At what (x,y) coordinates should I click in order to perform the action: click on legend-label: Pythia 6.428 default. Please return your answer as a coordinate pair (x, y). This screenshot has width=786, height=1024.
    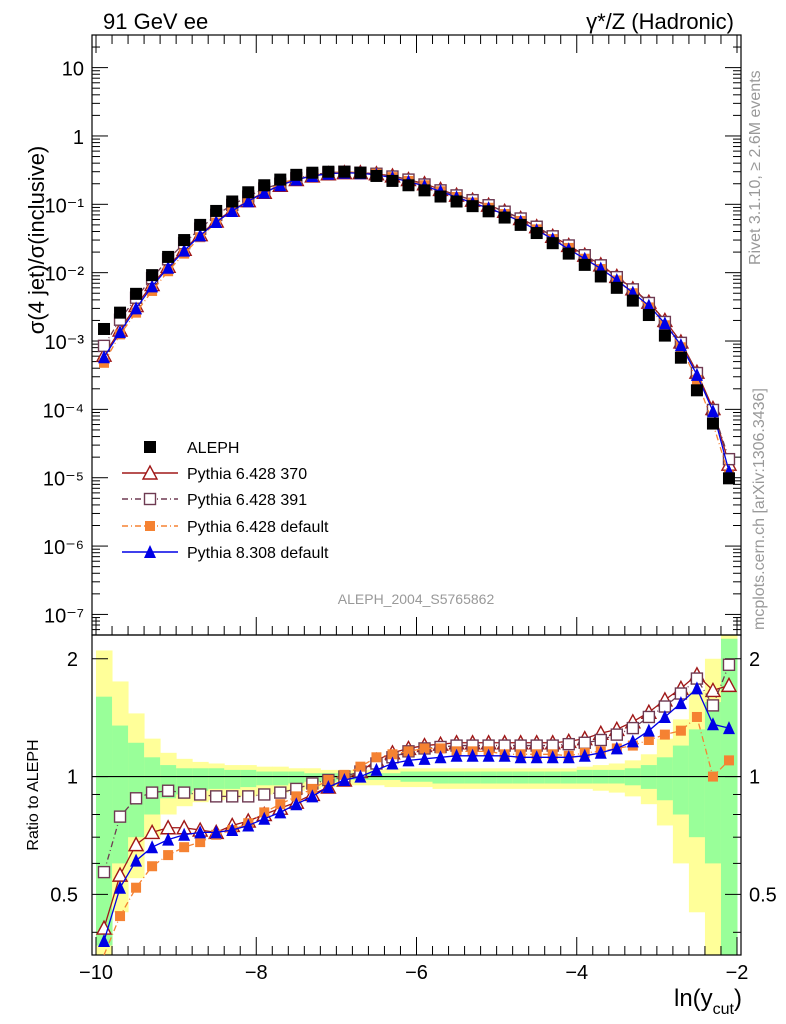
    Looking at the image, I should click on (258, 527).